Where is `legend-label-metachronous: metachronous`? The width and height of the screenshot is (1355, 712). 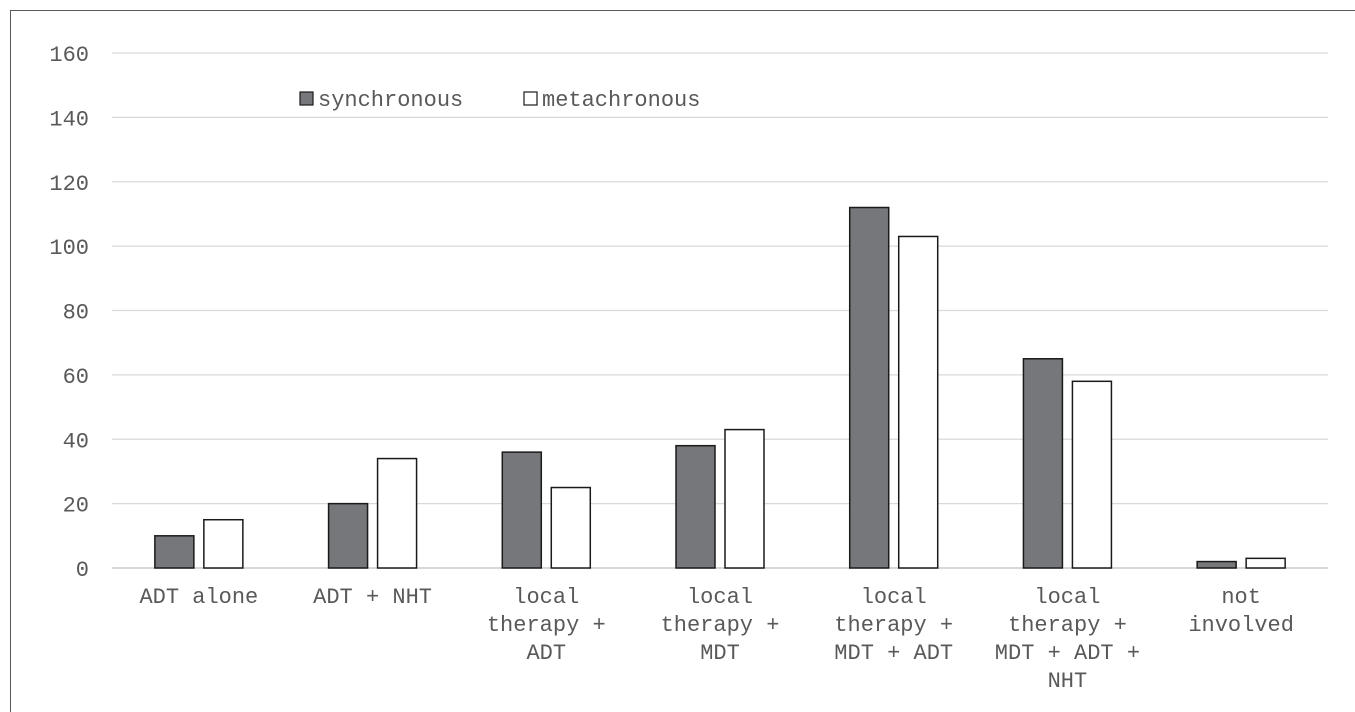
legend-label-metachronous: metachronous is located at coordinates (621, 100).